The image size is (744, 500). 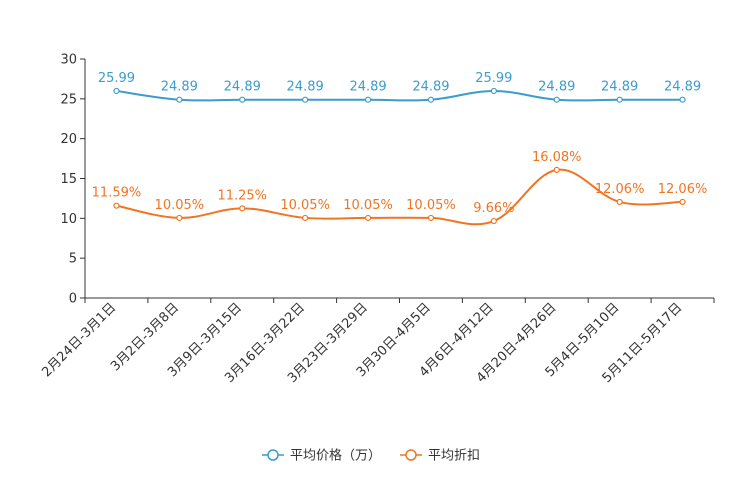 What do you see at coordinates (68, 99) in the screenshot?
I see `y-tick-label: 25` at bounding box center [68, 99].